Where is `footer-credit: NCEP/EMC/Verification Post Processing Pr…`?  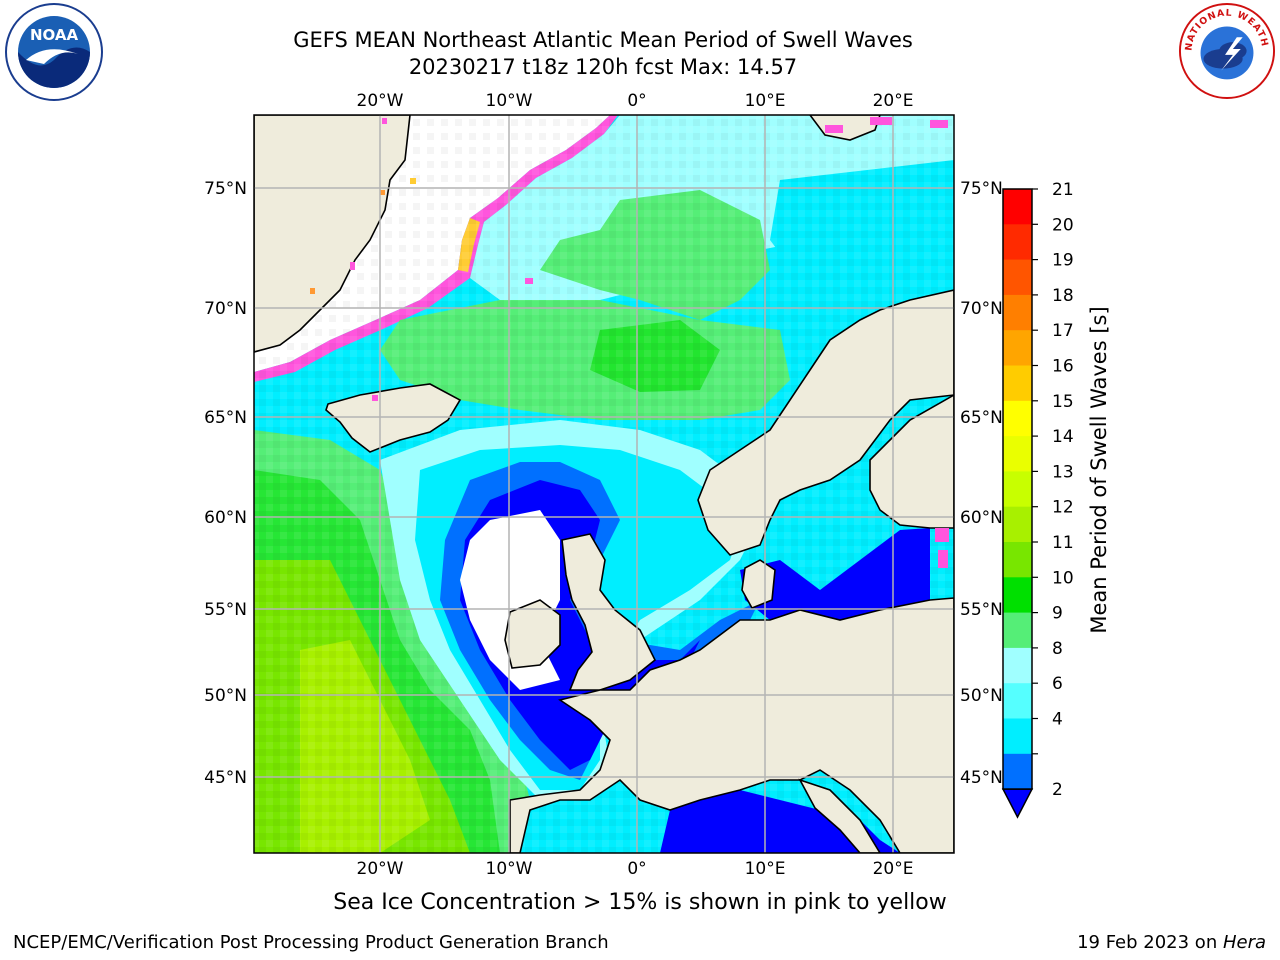
footer-credit: NCEP/EMC/Verification Post Processing Pr… is located at coordinates (311, 942).